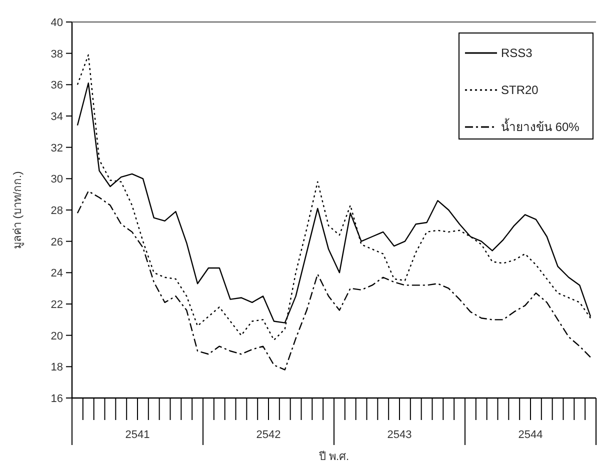  Describe the element at coordinates (18, 210) in the screenshot. I see `y-axis-title: มูลค่า (บาท/กก.)` at that location.